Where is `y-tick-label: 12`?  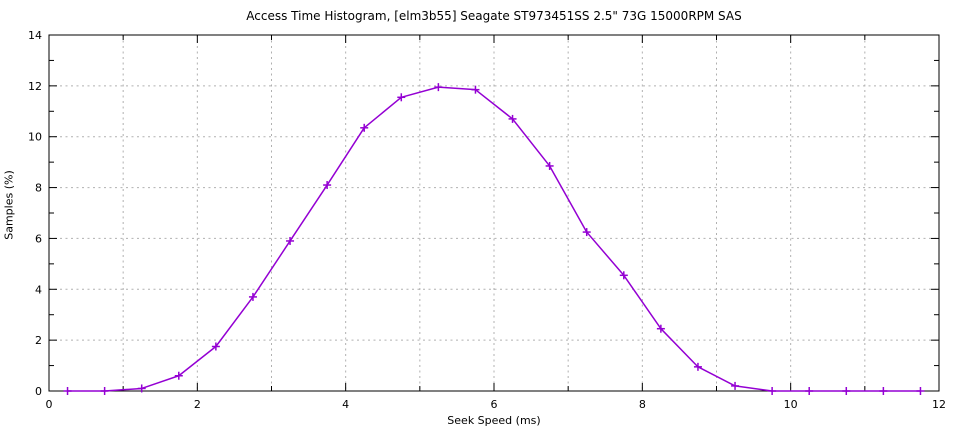
y-tick-label: 12 is located at coordinates (35, 86).